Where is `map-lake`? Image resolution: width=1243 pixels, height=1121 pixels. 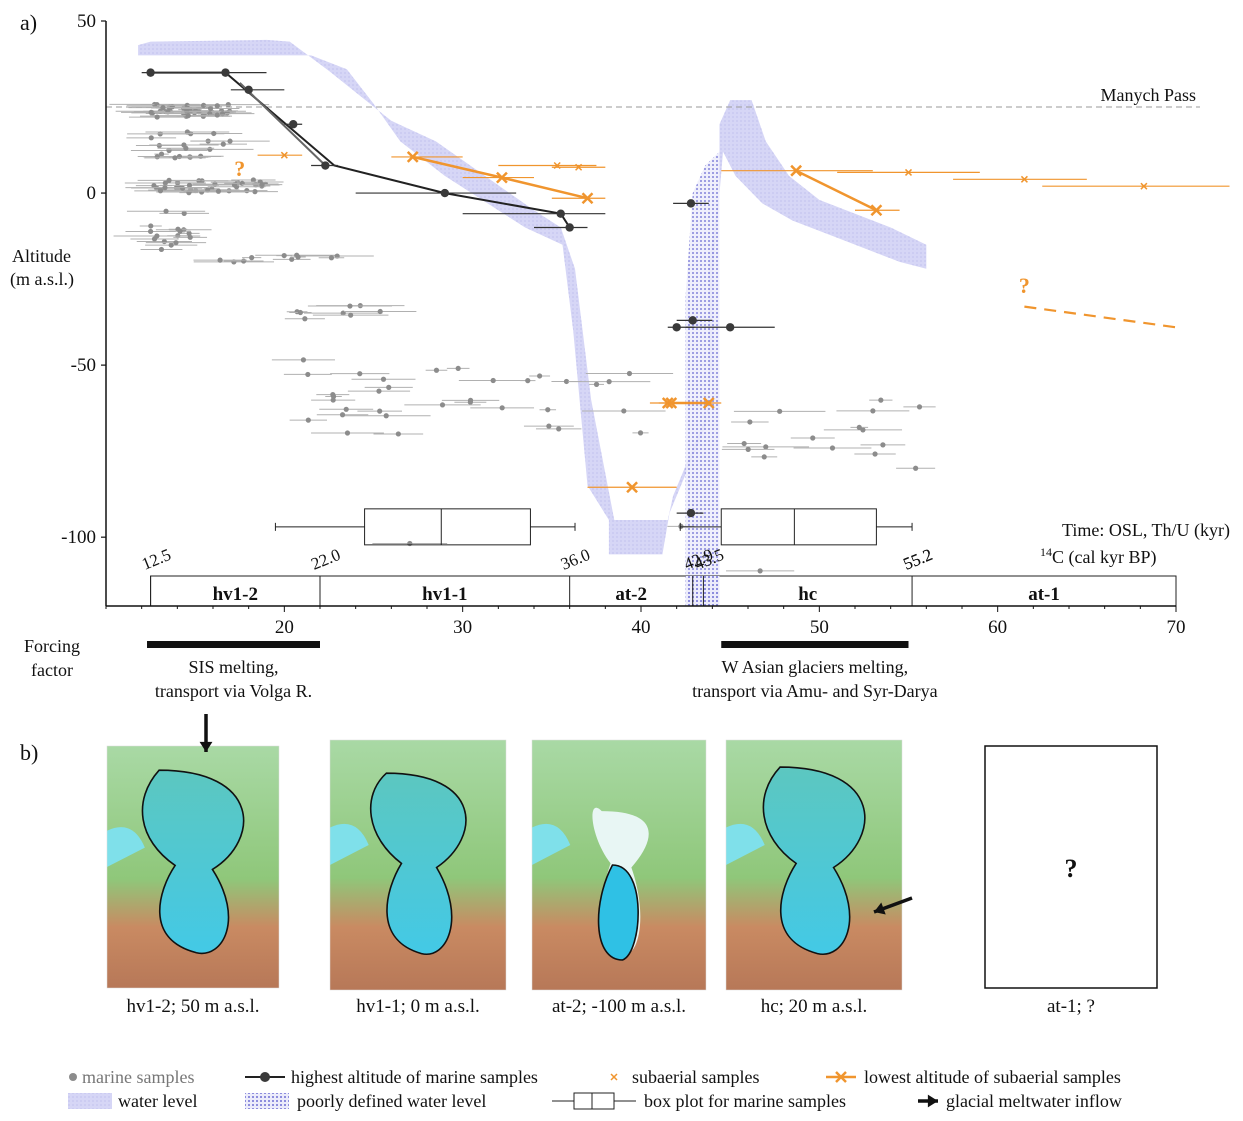
map-lake is located at coordinates (814, 860).